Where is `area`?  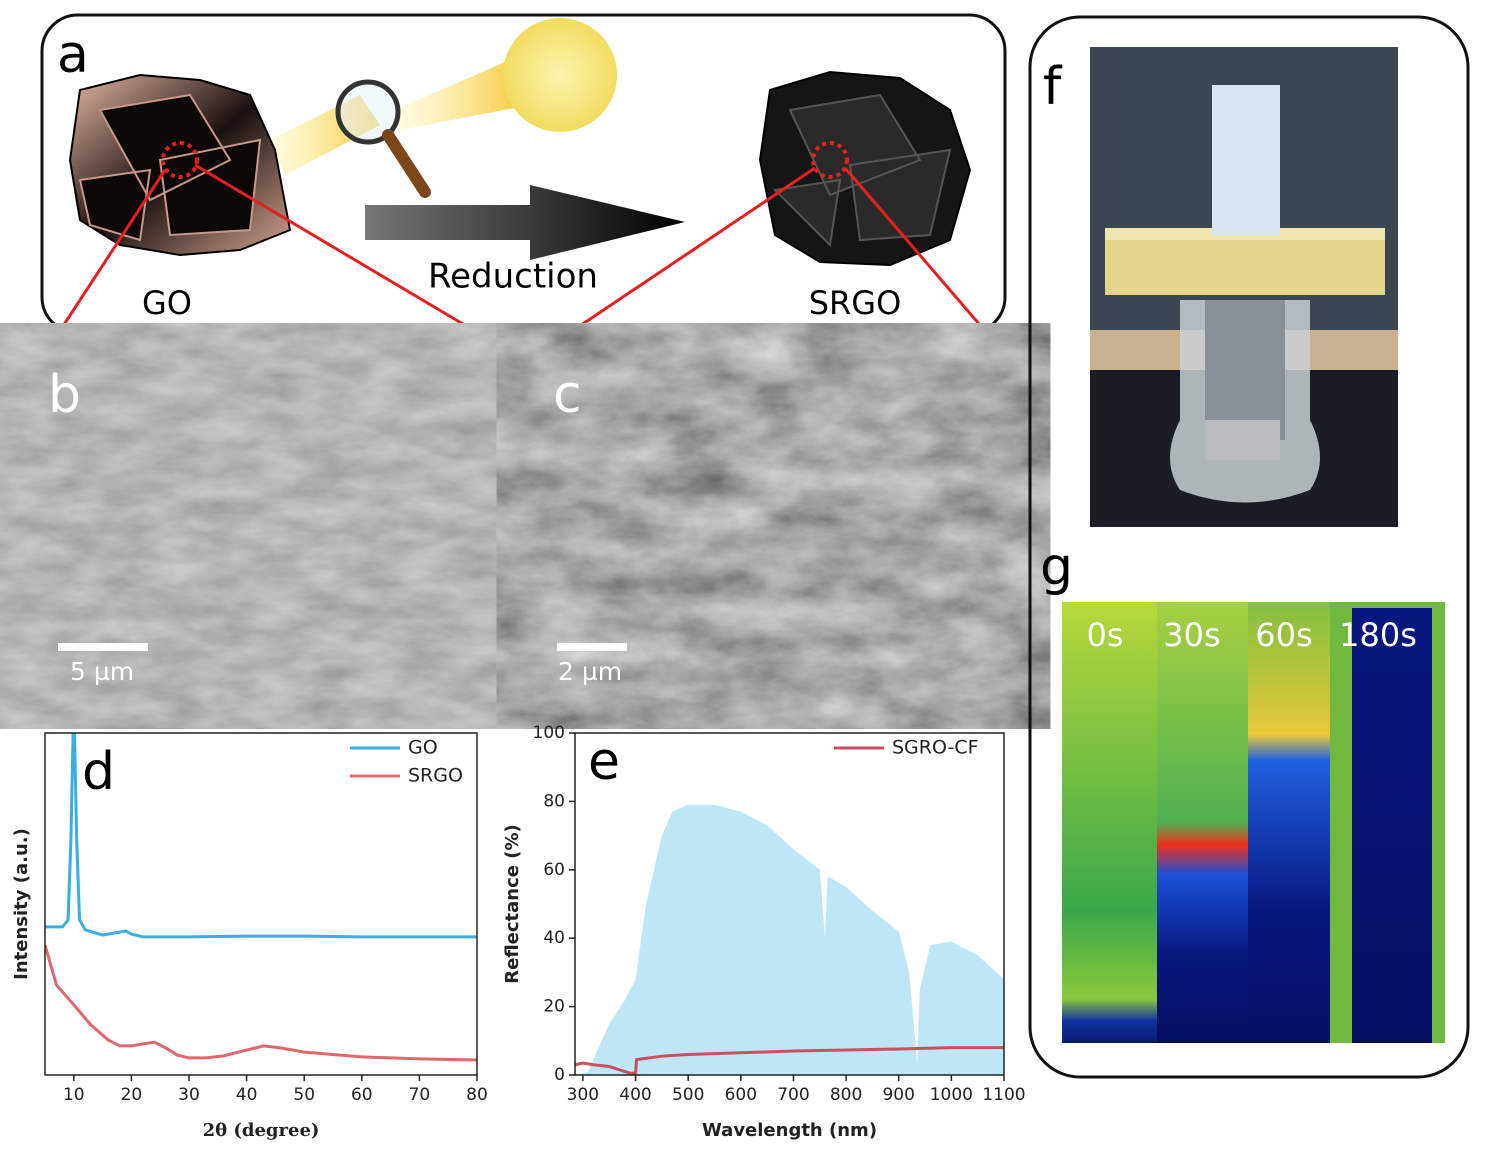 area is located at coordinates (789, 939).